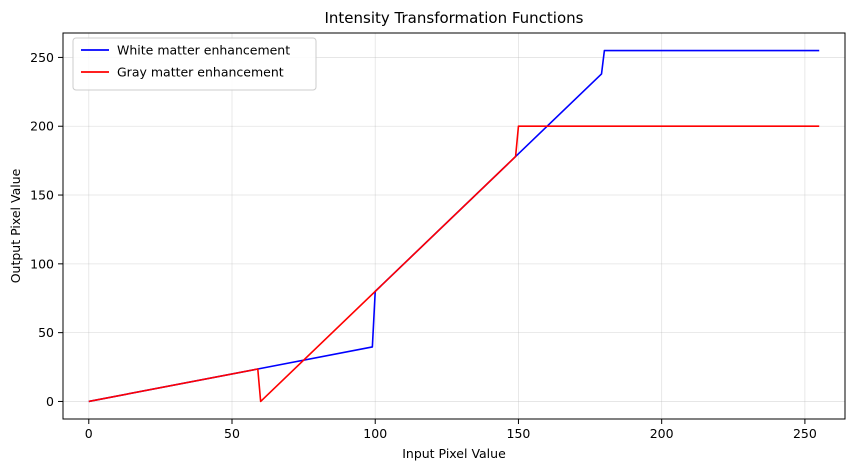  Describe the element at coordinates (42, 57) in the screenshot. I see `y-tick-label: 250` at that location.